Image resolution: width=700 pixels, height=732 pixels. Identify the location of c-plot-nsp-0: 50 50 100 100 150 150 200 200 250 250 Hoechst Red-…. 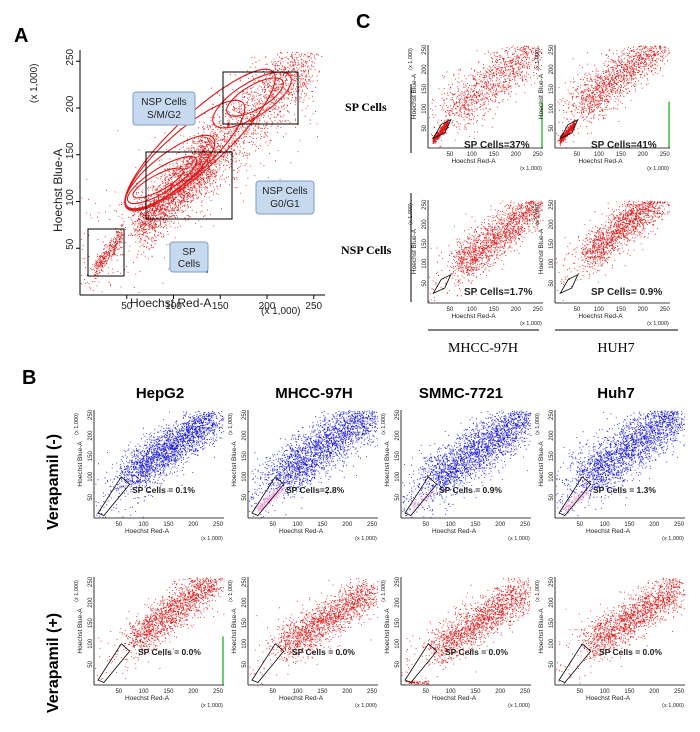
(476, 263).